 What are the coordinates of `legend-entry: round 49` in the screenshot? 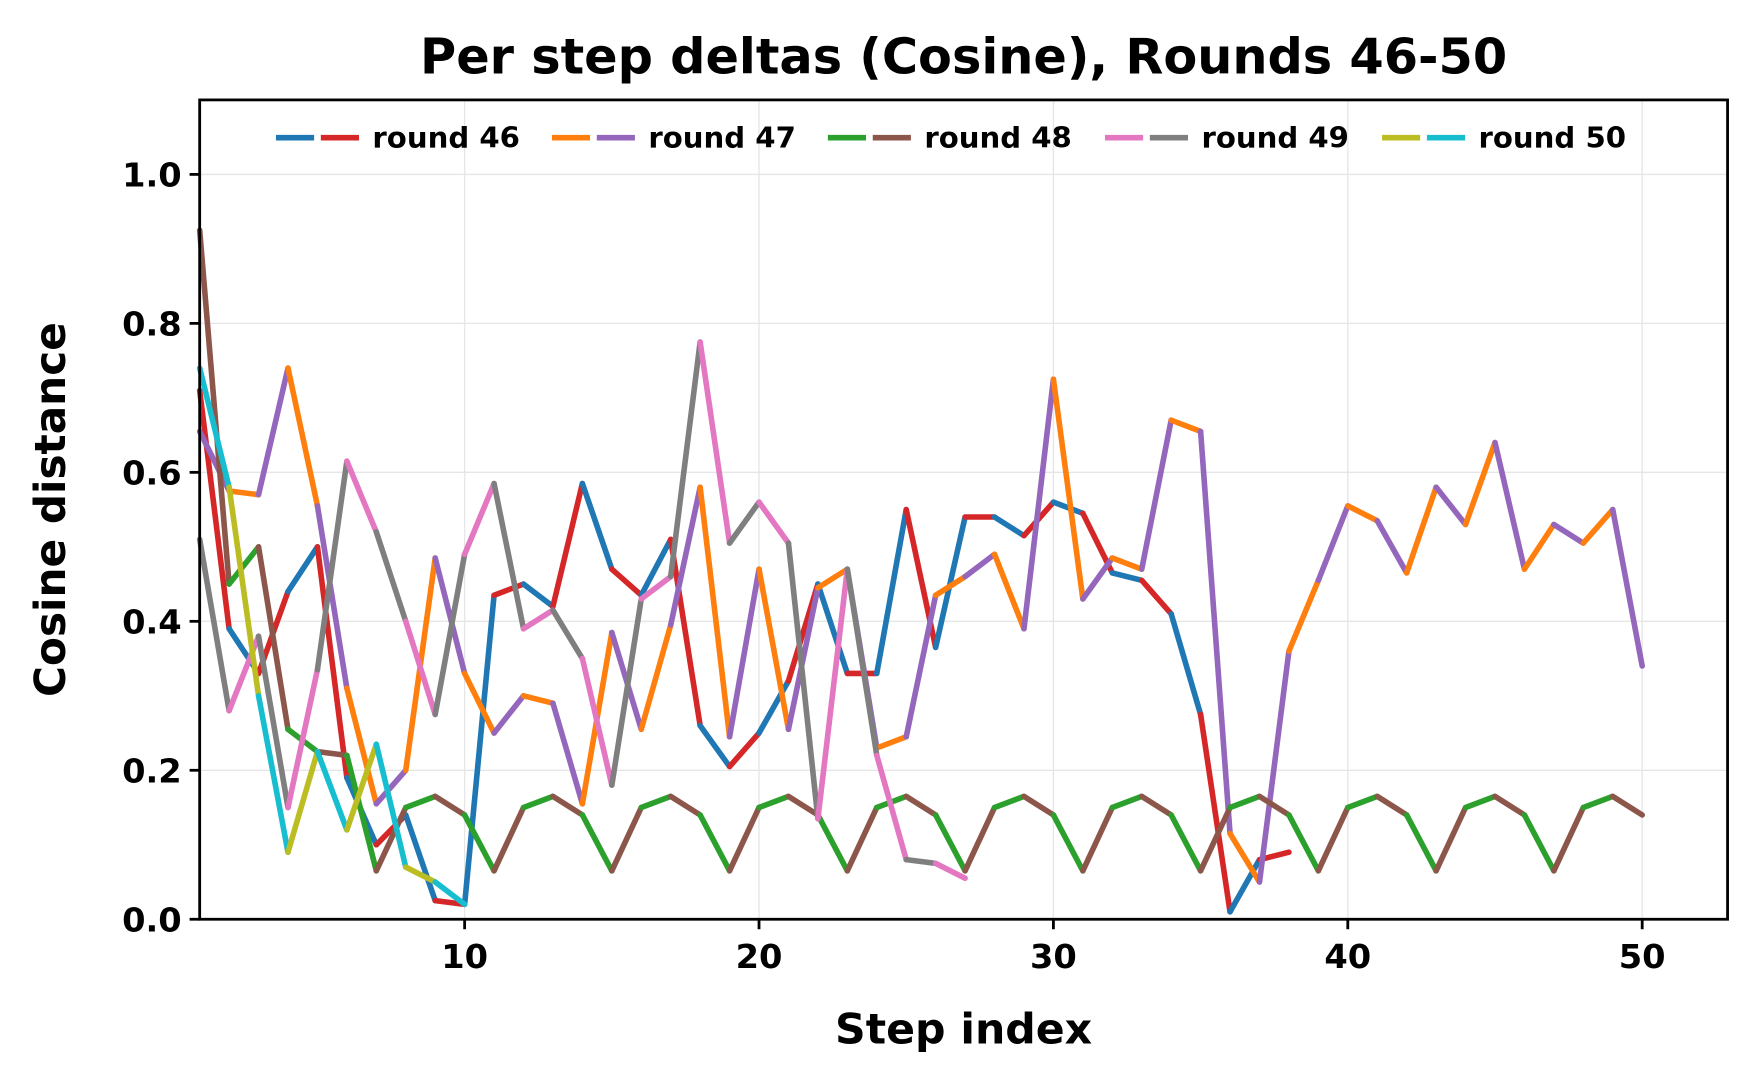 It's located at (1226, 138).